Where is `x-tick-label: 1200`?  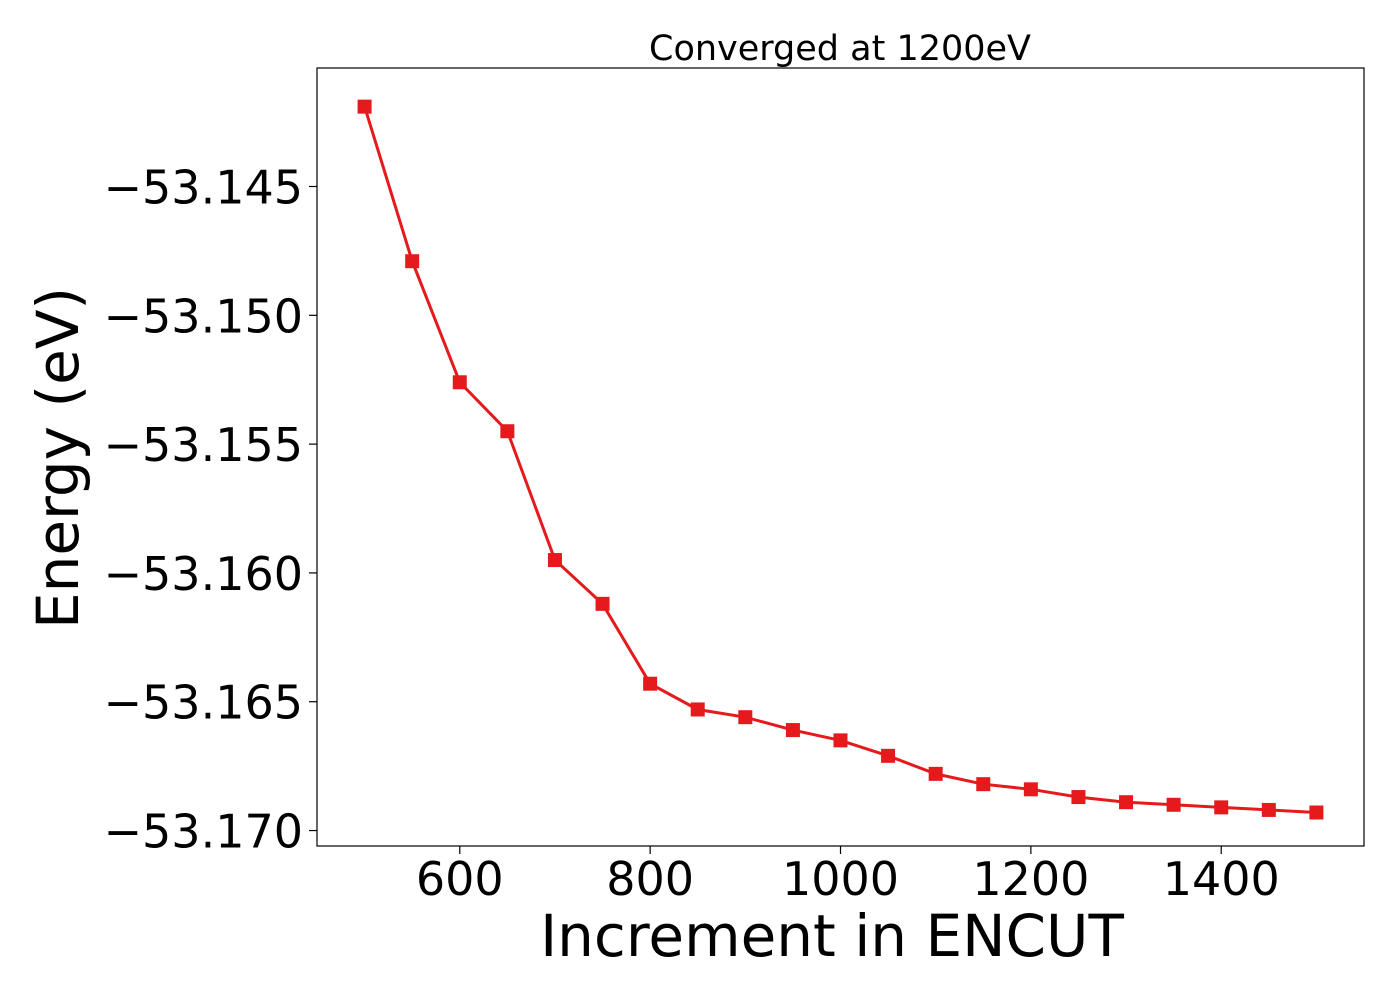
x-tick-label: 1200 is located at coordinates (1030, 879).